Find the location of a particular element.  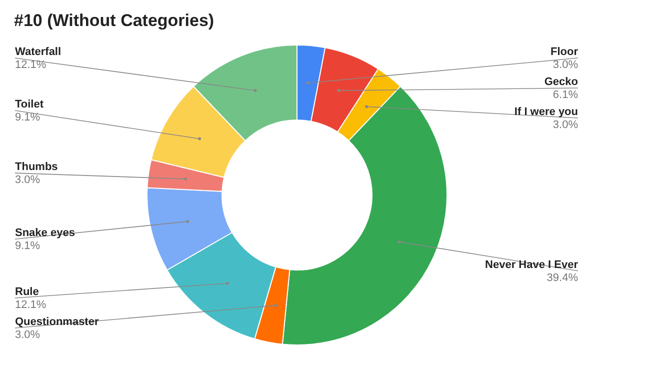

data-label: 6.1% is located at coordinates (565, 95).